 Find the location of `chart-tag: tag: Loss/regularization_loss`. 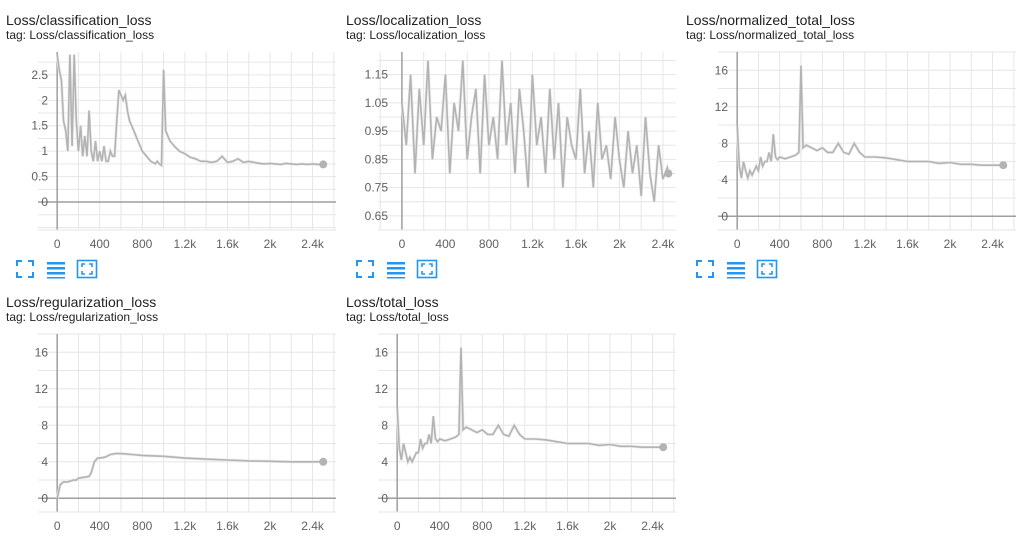

chart-tag: tag: Loss/regularization_loss is located at coordinates (82, 317).